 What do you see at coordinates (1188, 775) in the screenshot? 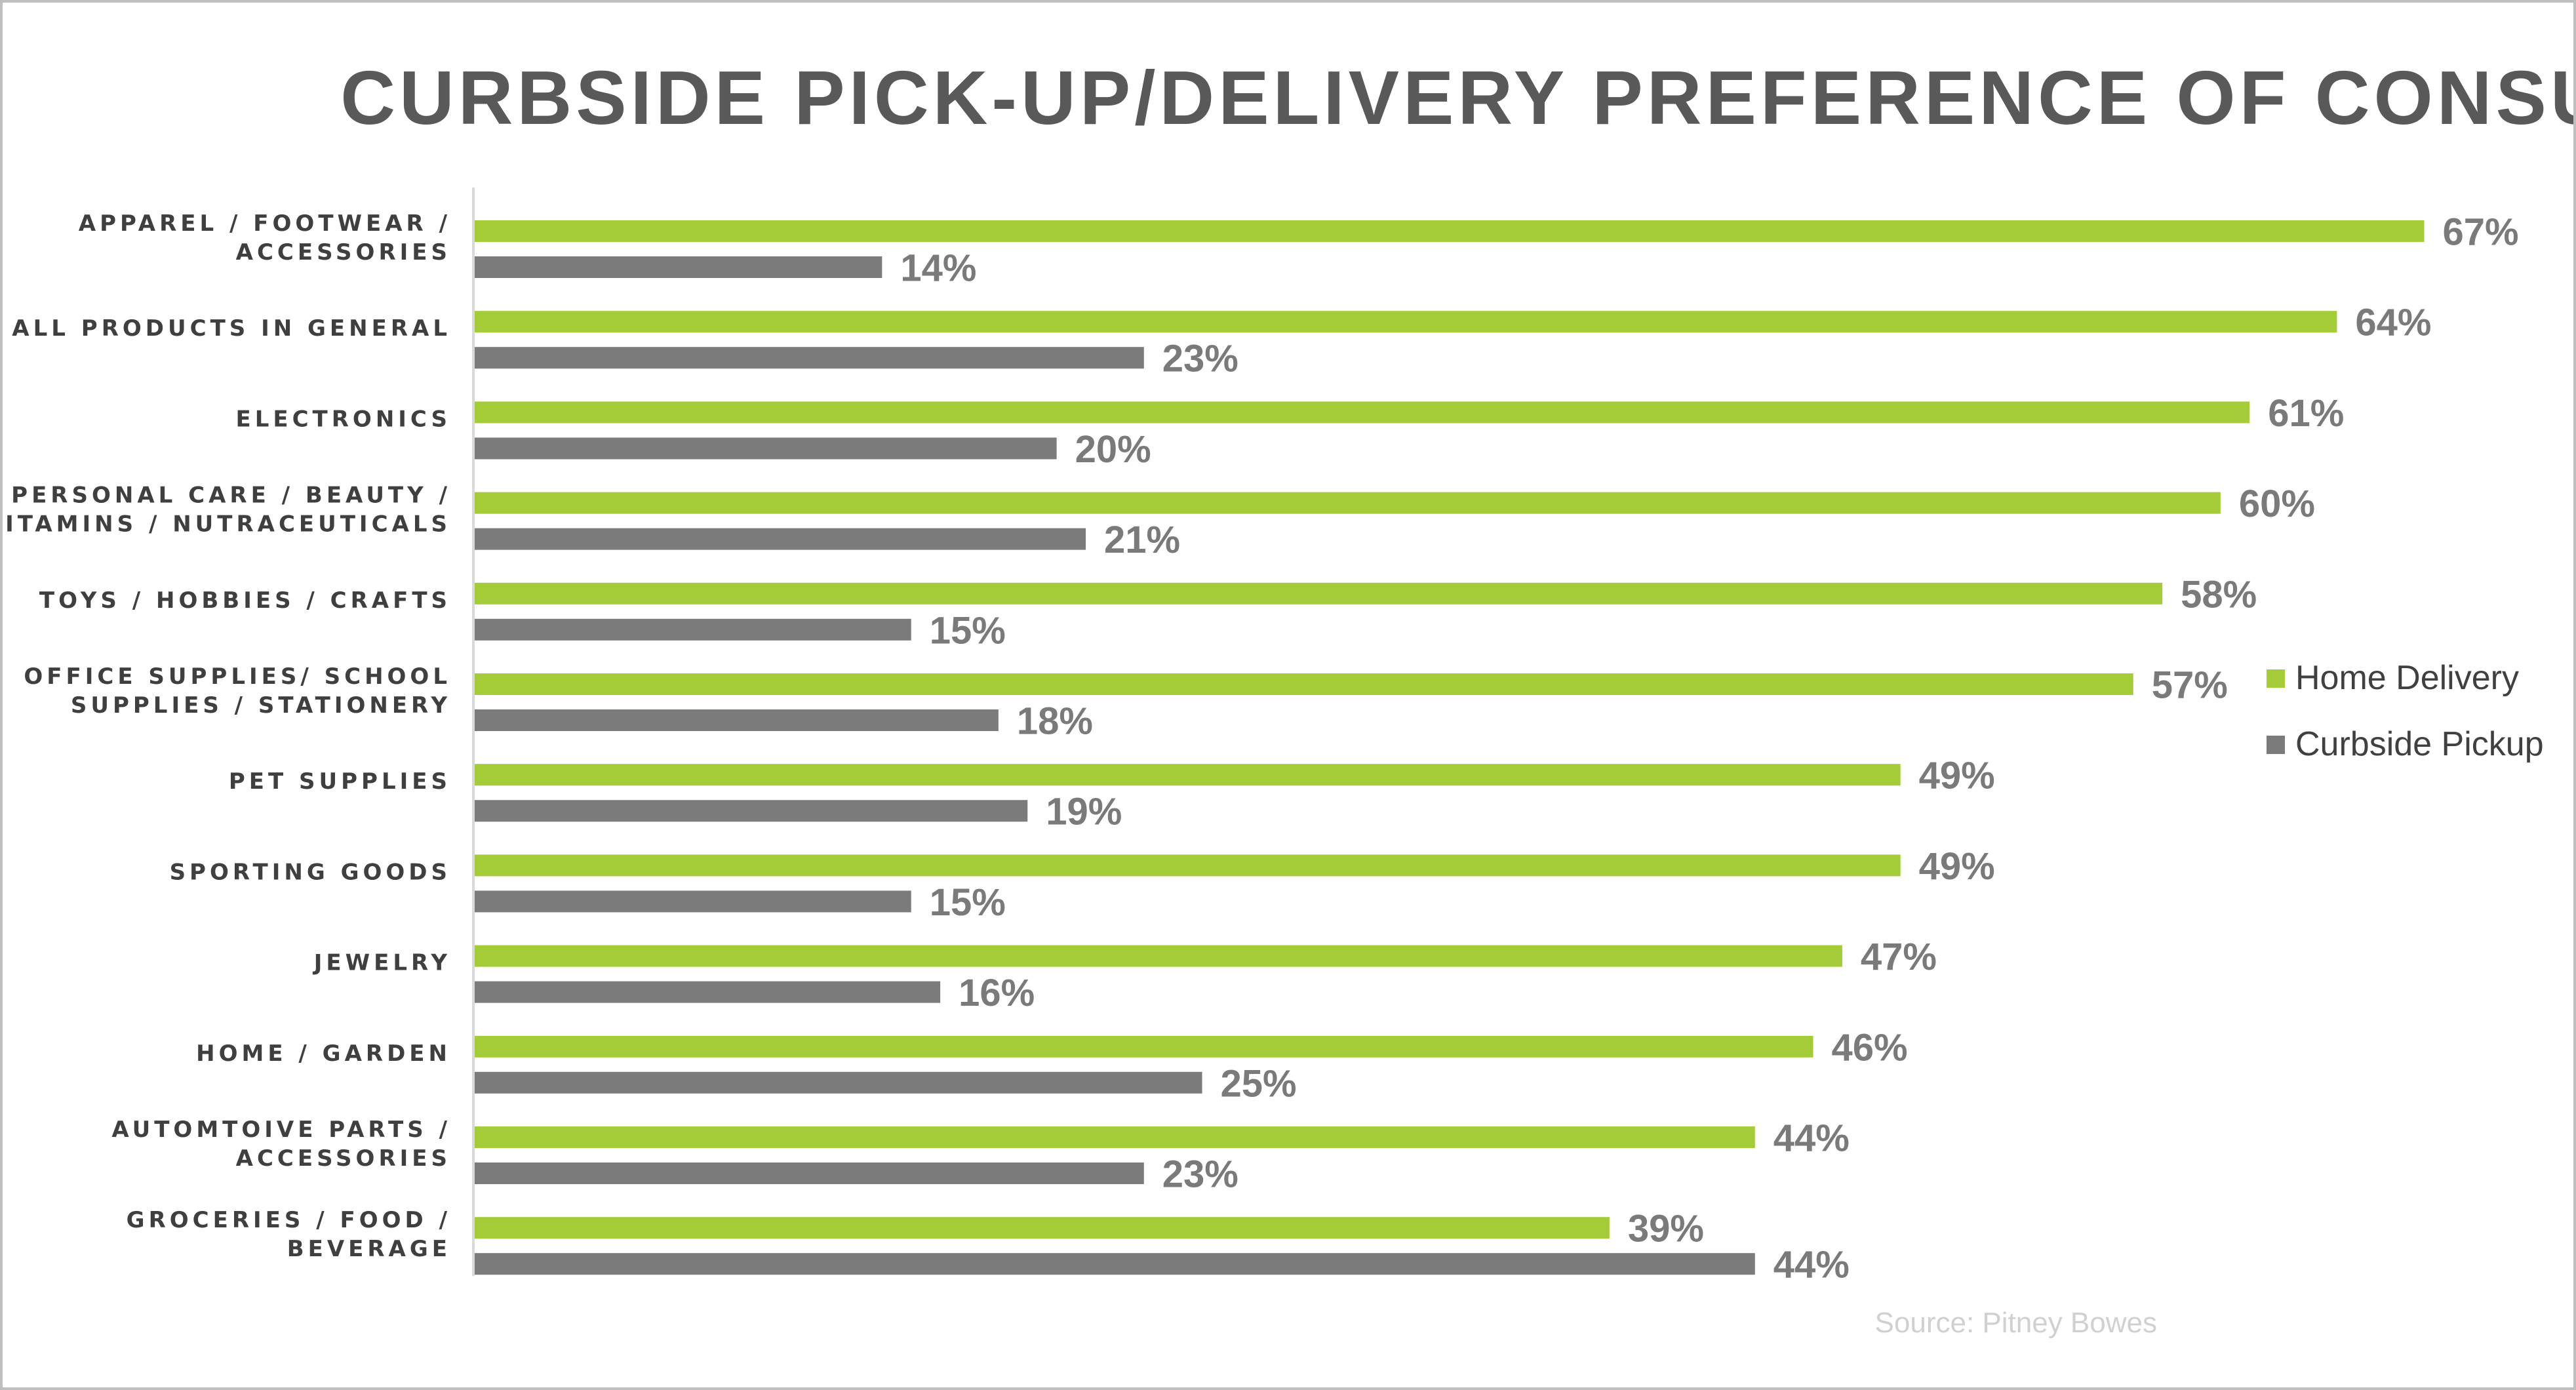
I see `bar-home-delivery-pet-supplies` at bounding box center [1188, 775].